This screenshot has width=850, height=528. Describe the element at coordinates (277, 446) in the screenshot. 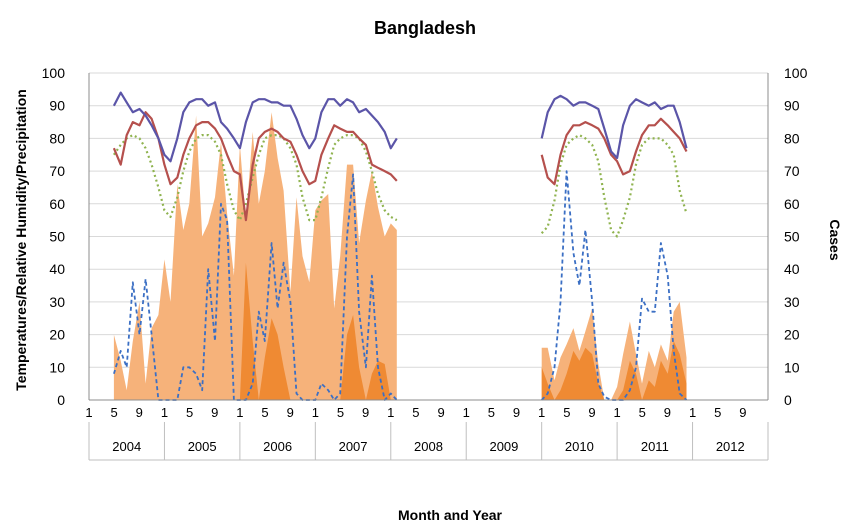

I see `x-tick-year-label: 2006` at that location.